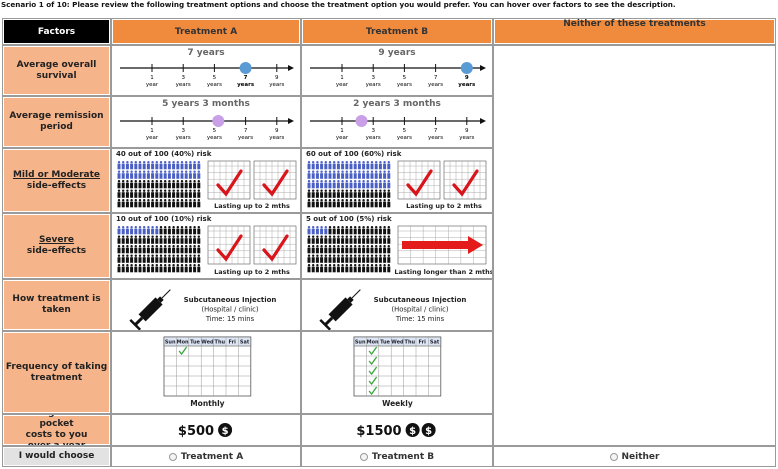  What do you see at coordinates (396, 53) in the screenshot?
I see `timeline-title: 9 years` at bounding box center [396, 53].